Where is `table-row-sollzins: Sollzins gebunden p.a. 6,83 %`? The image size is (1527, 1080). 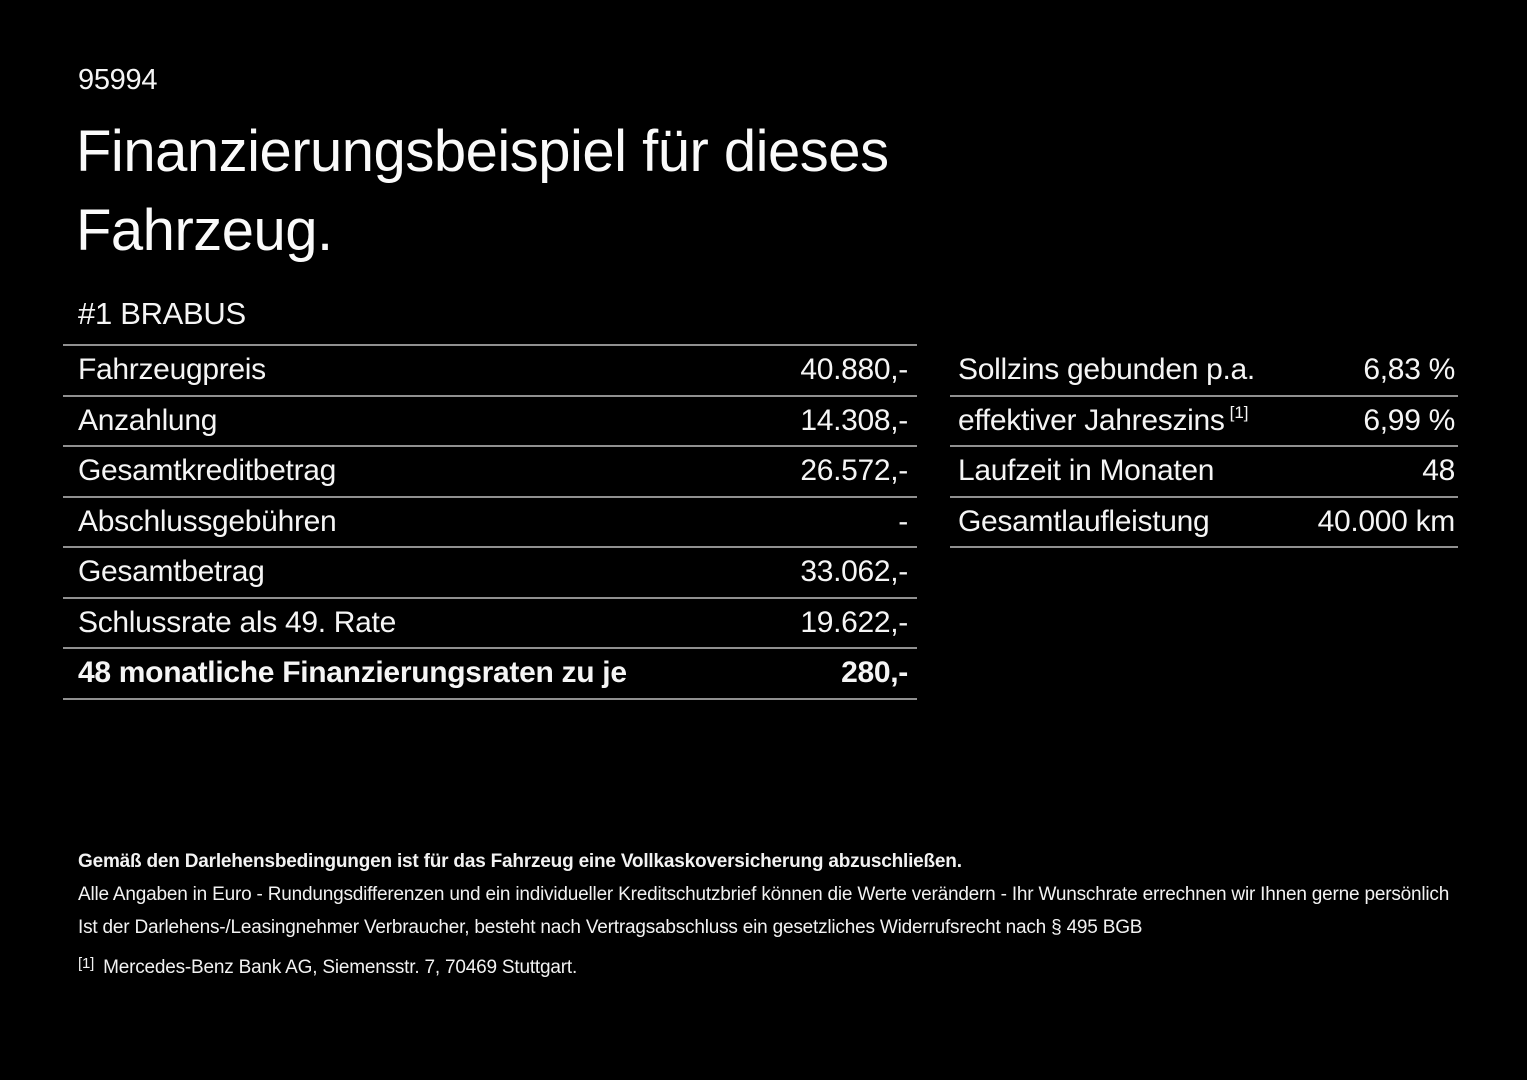 table-row-sollzins: Sollzins gebunden p.a. 6,83 % is located at coordinates (1204, 371).